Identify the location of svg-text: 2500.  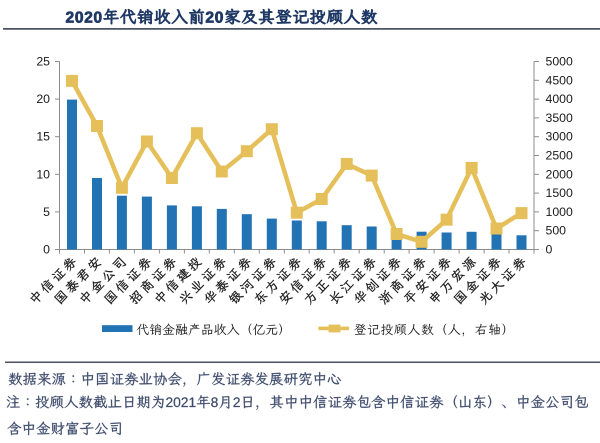
(560, 156).